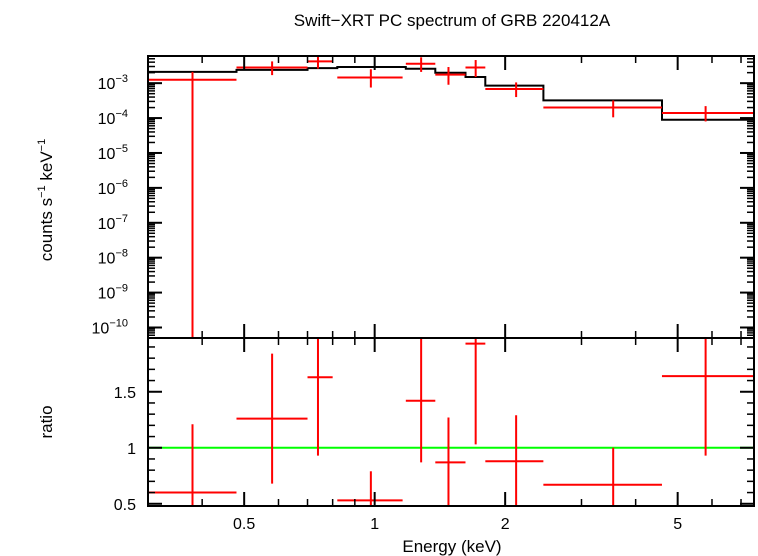 The width and height of the screenshot is (758, 556). I want to click on ylabel-mid: keV, so click(46, 168).